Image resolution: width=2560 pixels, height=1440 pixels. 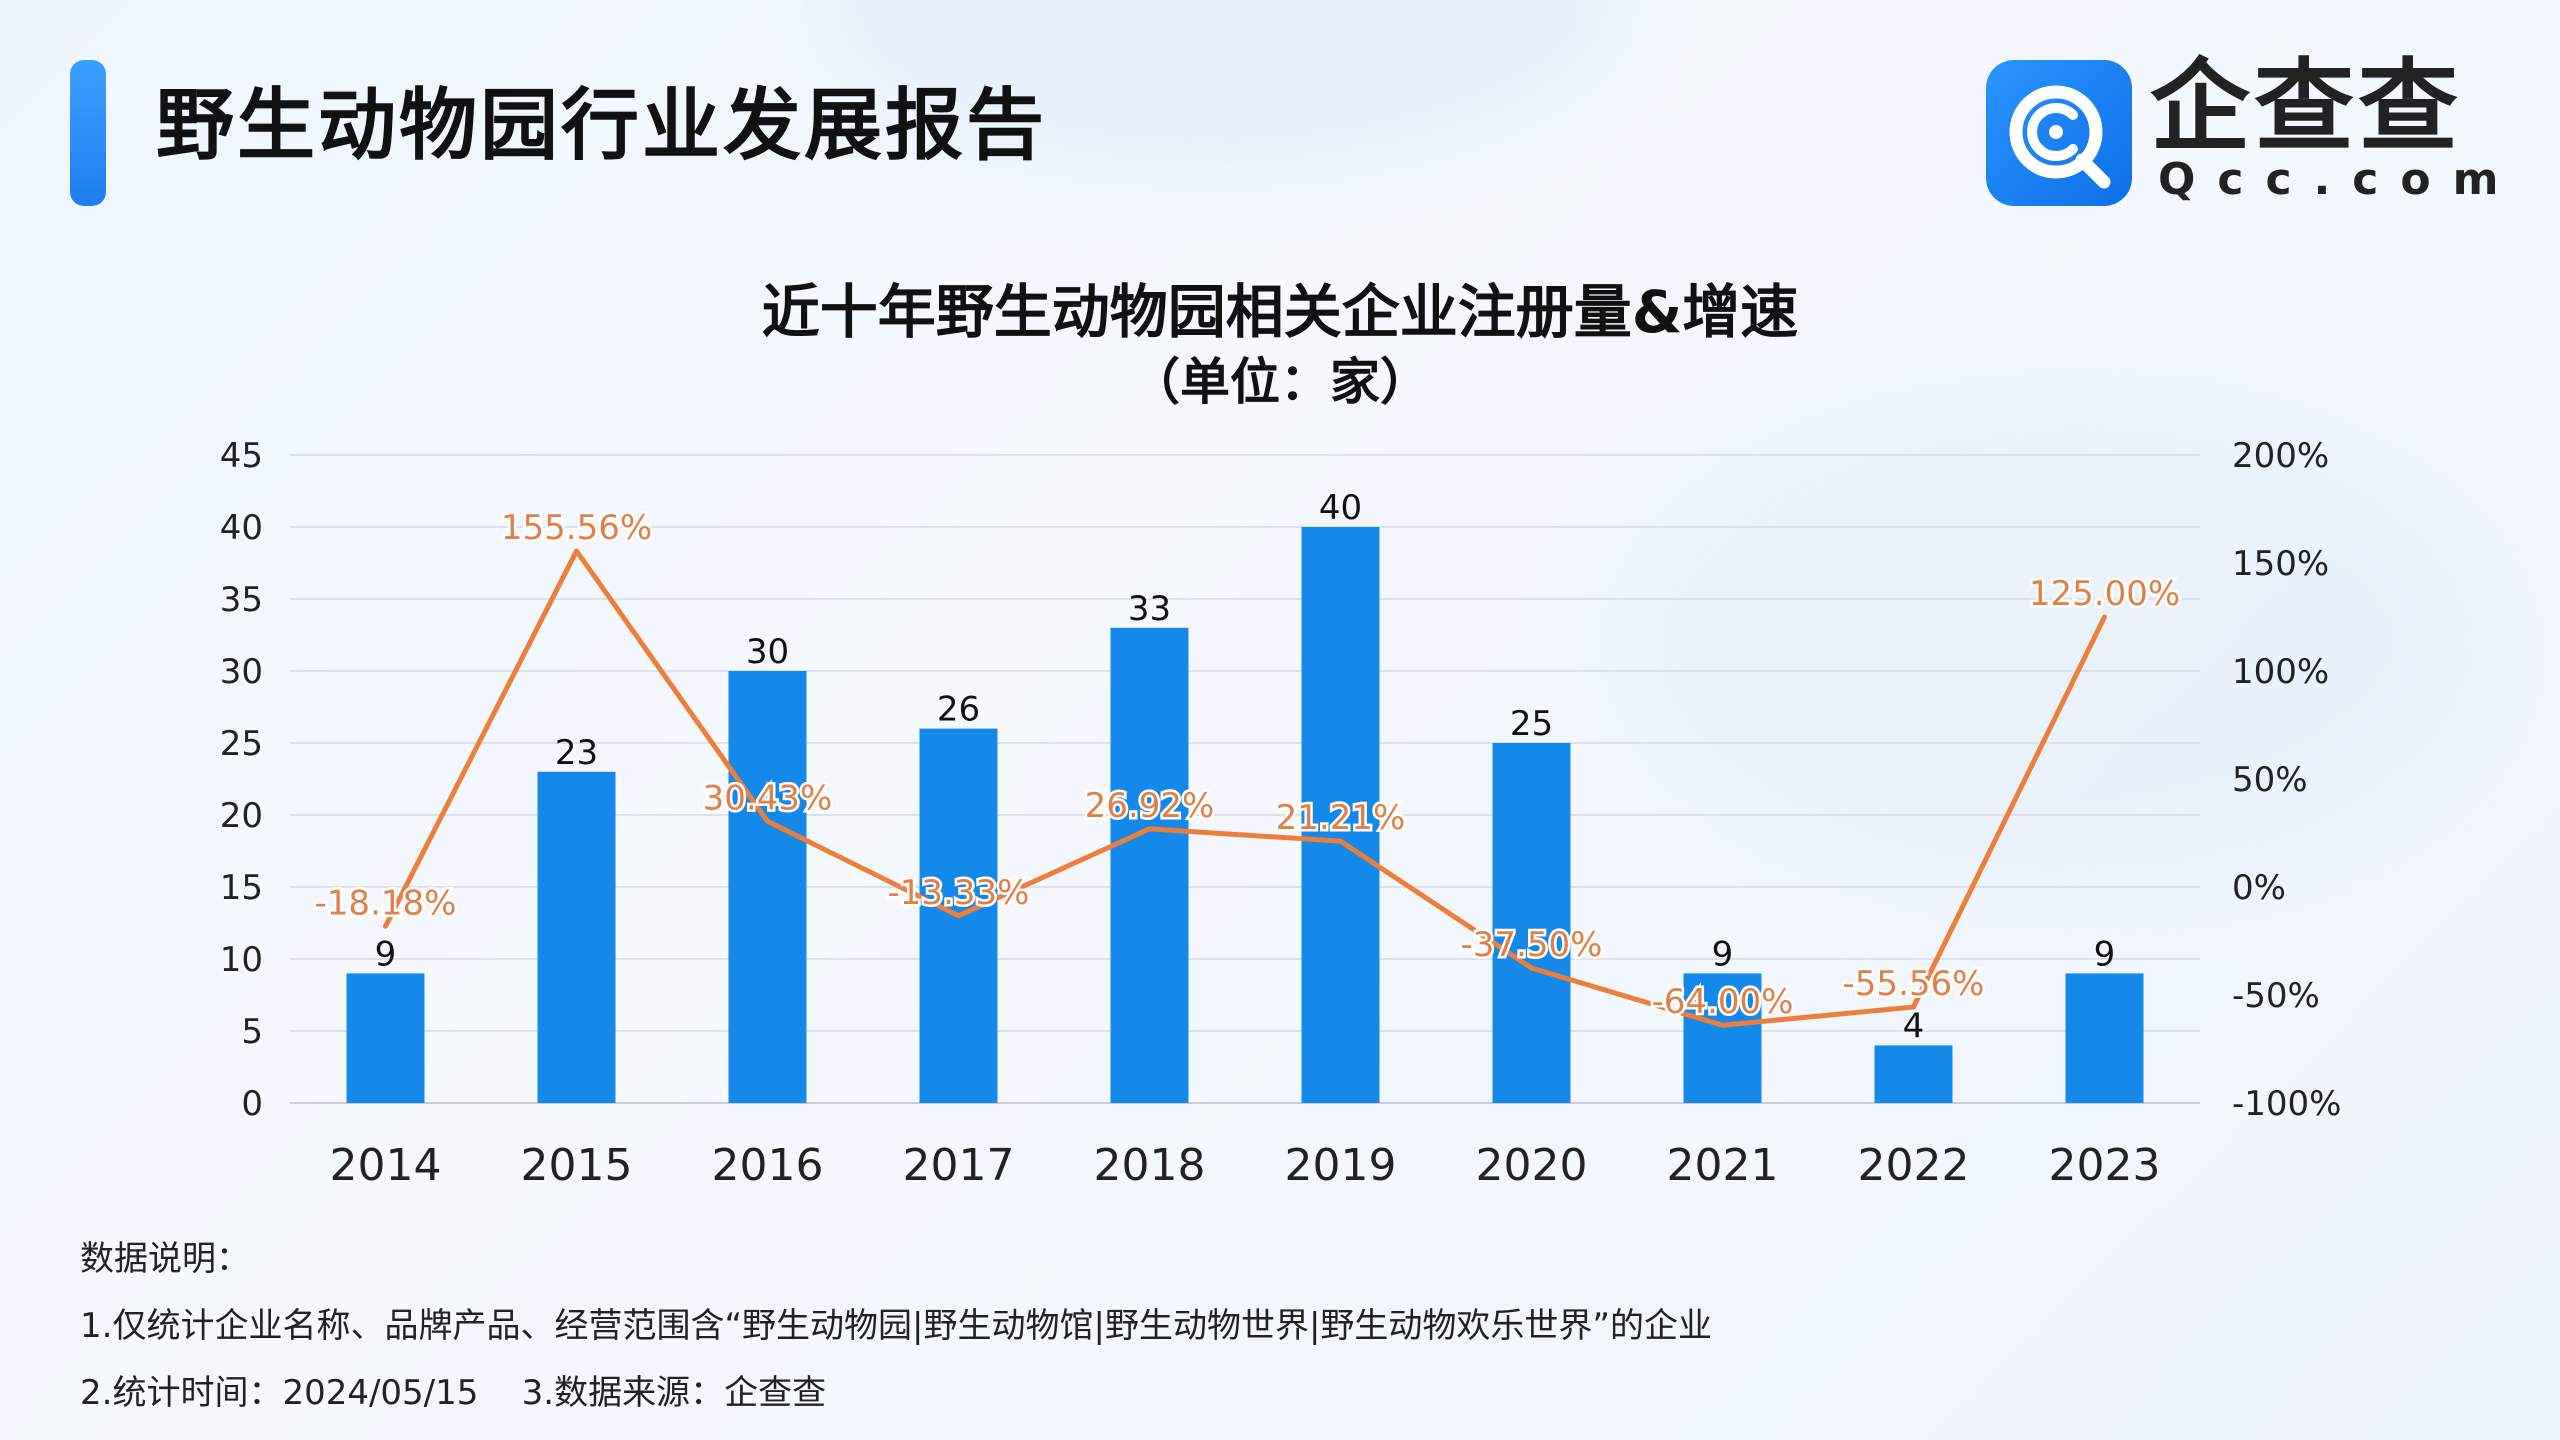 What do you see at coordinates (2280, 672) in the screenshot?
I see `y-right-tick-label: 100%` at bounding box center [2280, 672].